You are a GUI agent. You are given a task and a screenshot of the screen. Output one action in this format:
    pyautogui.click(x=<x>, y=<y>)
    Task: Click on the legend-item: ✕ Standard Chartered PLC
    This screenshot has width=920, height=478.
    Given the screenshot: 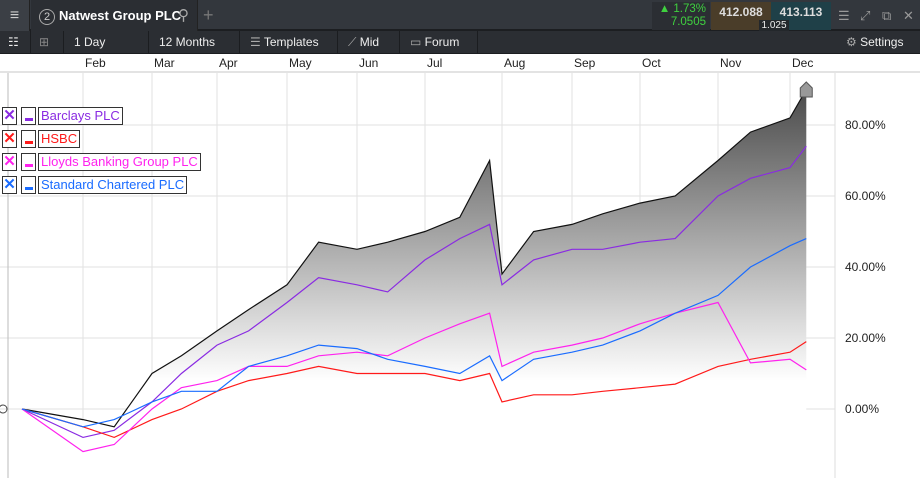 What is the action you would take?
    pyautogui.click(x=101, y=185)
    